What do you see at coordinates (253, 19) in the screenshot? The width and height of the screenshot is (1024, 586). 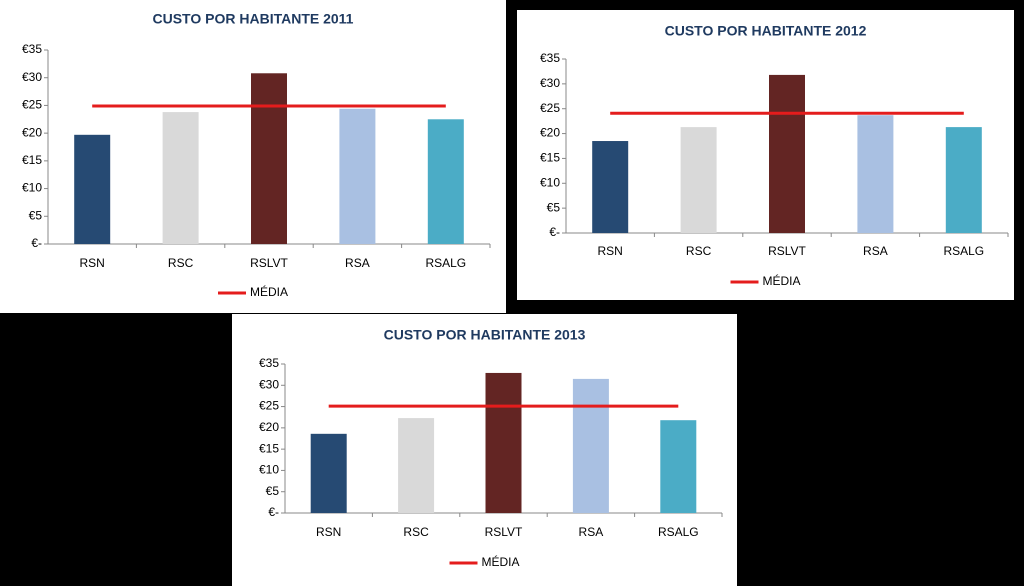 I see `chart-title: CUSTO POR HABITANTE 2011` at bounding box center [253, 19].